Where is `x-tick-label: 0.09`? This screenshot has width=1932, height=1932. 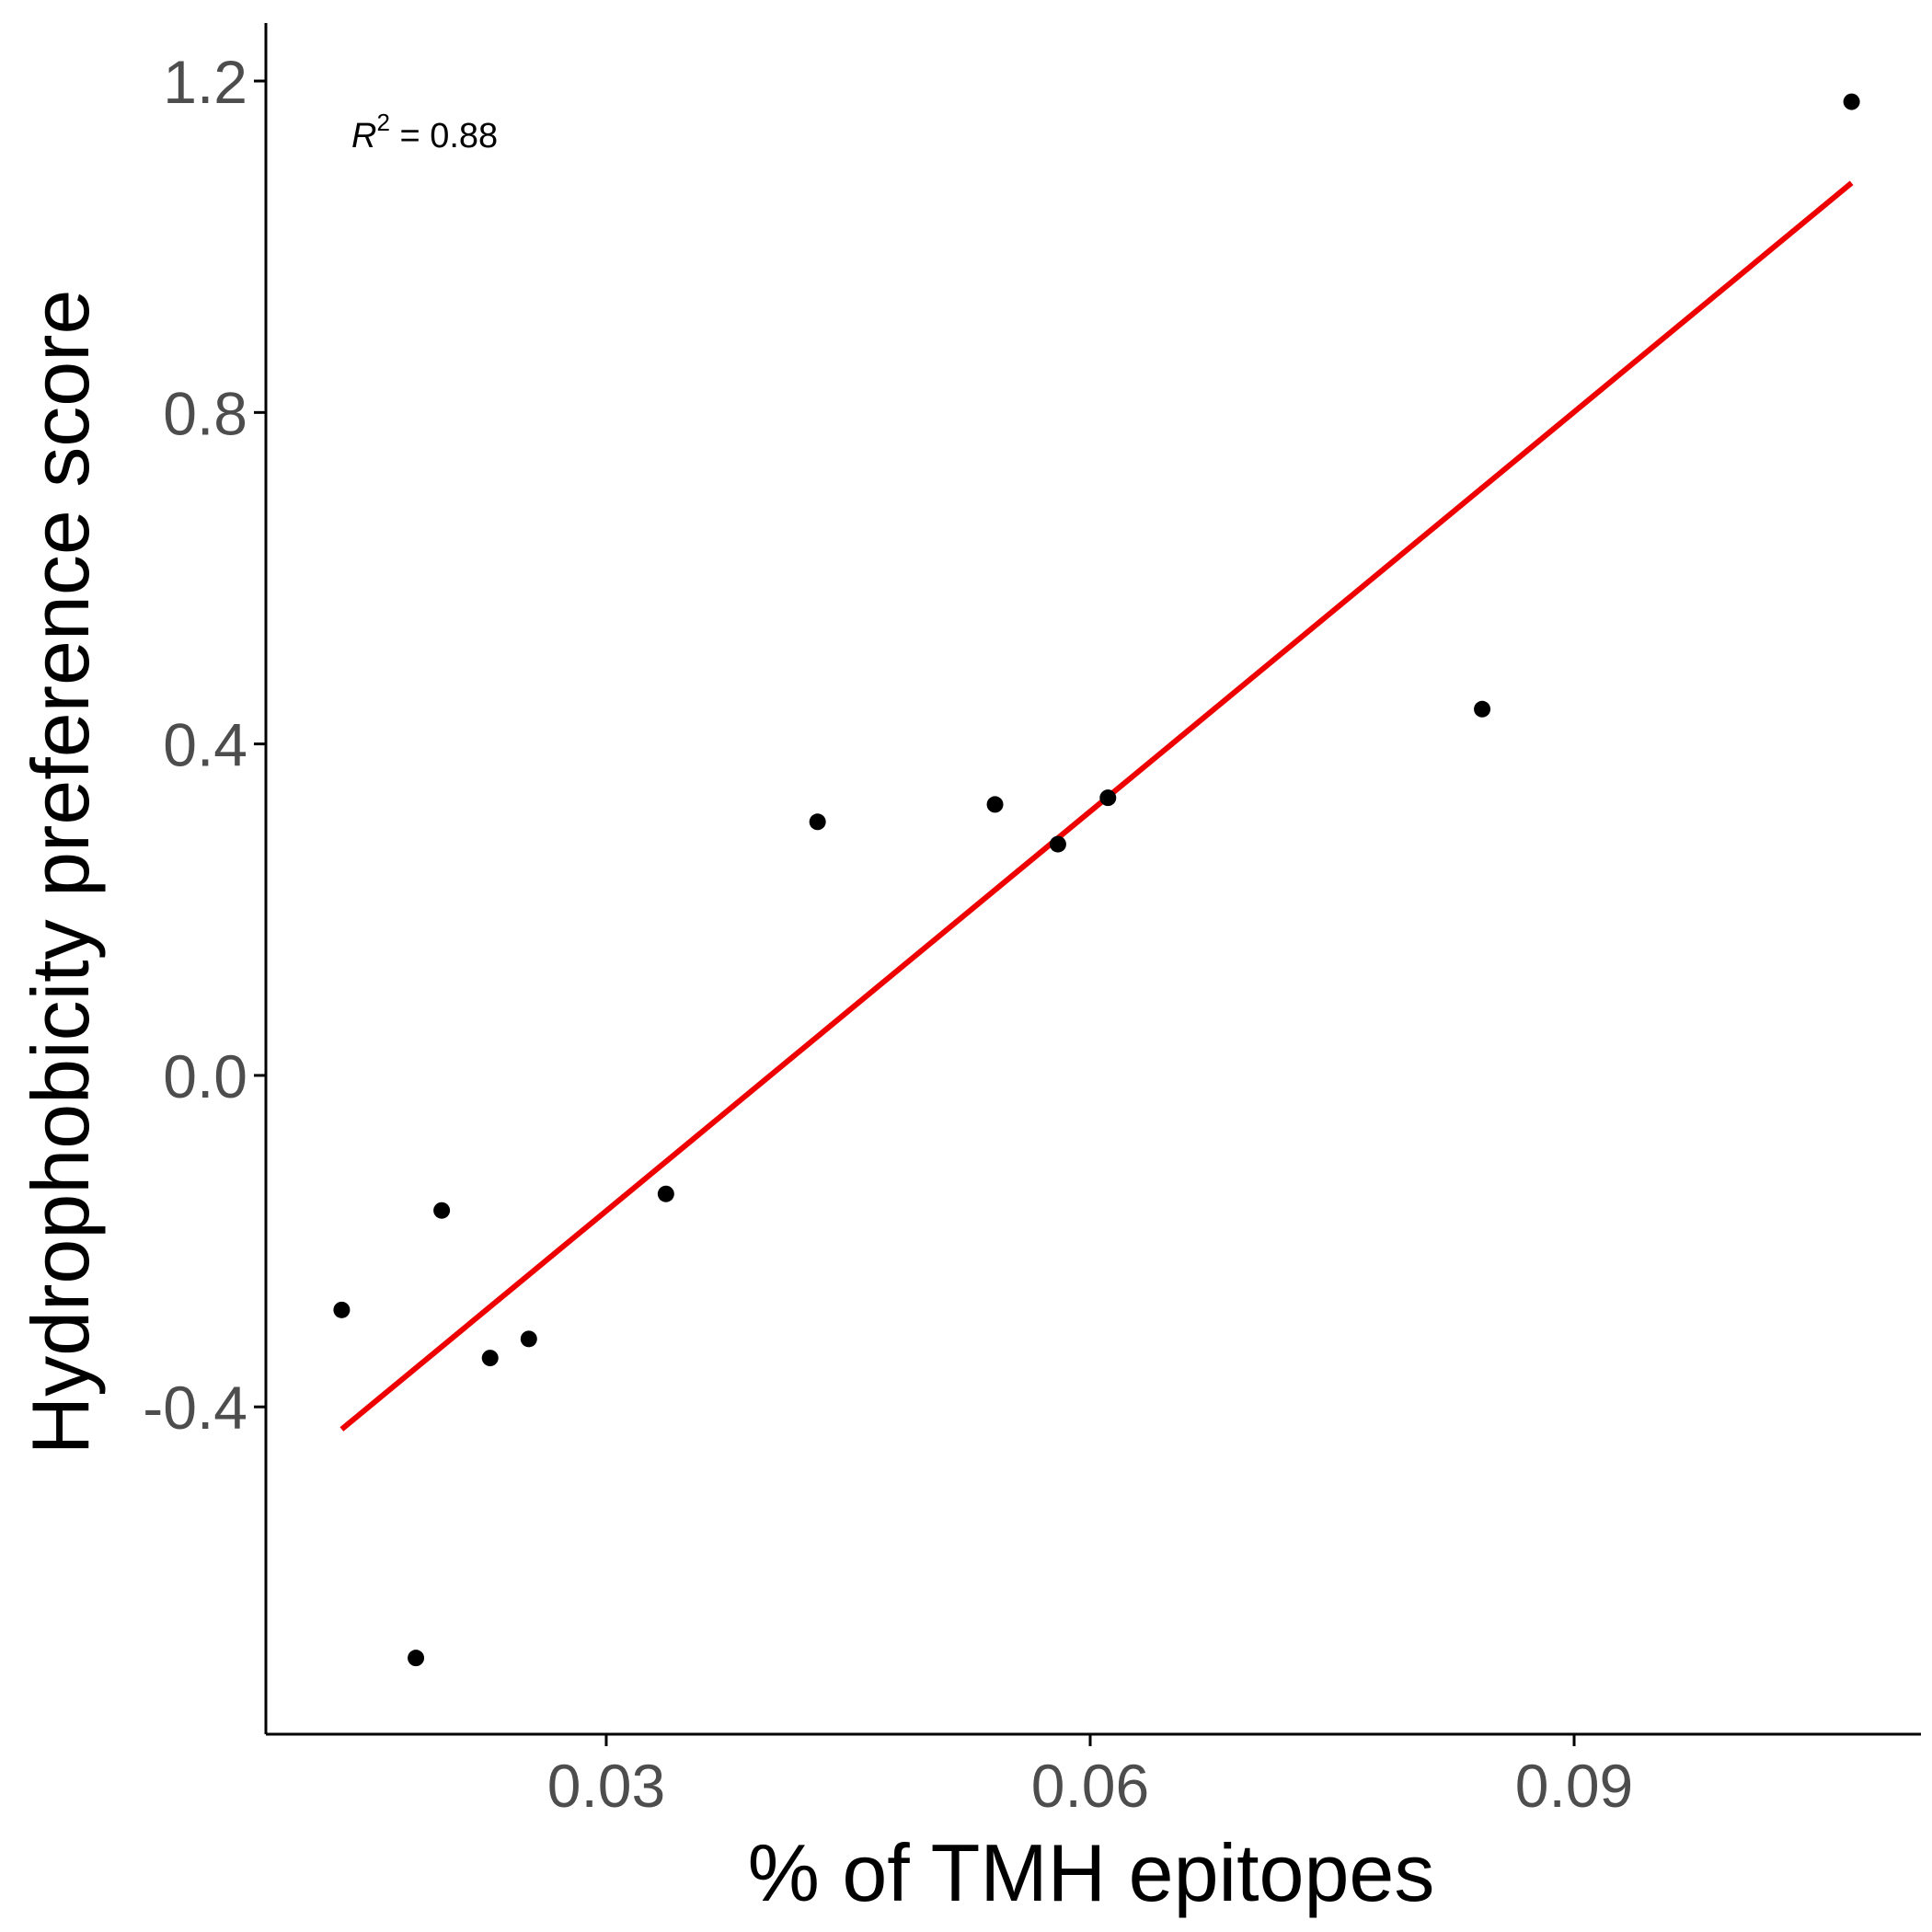
x-tick-label: 0.09 is located at coordinates (1574, 1786).